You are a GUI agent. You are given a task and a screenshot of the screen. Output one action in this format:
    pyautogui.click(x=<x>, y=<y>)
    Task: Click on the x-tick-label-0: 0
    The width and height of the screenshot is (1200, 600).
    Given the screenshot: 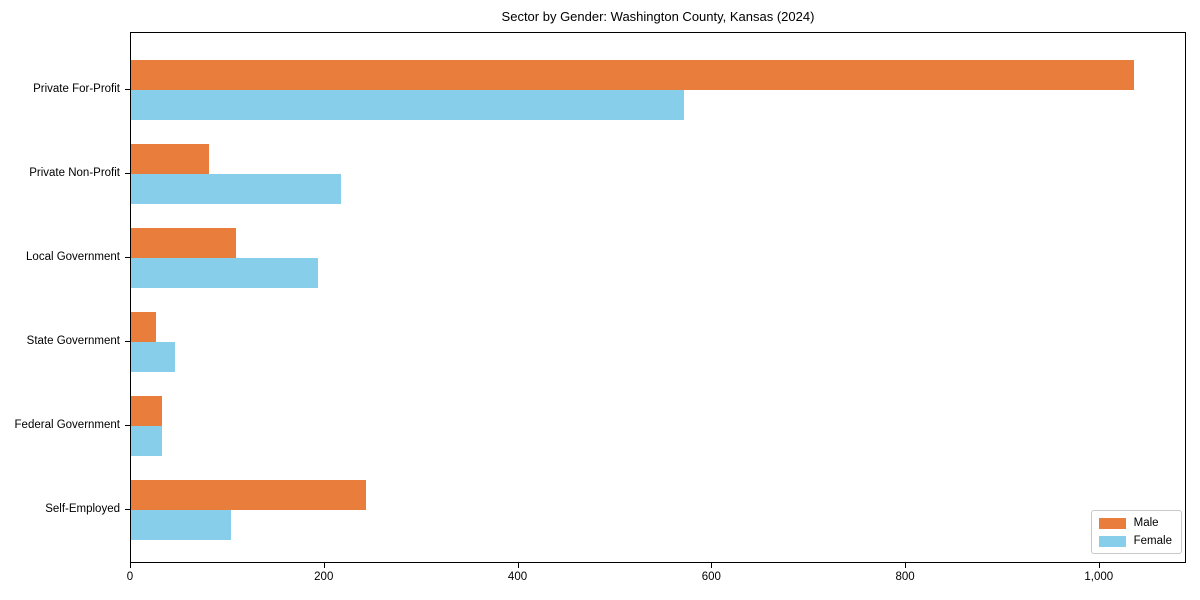 What is the action you would take?
    pyautogui.click(x=130, y=577)
    